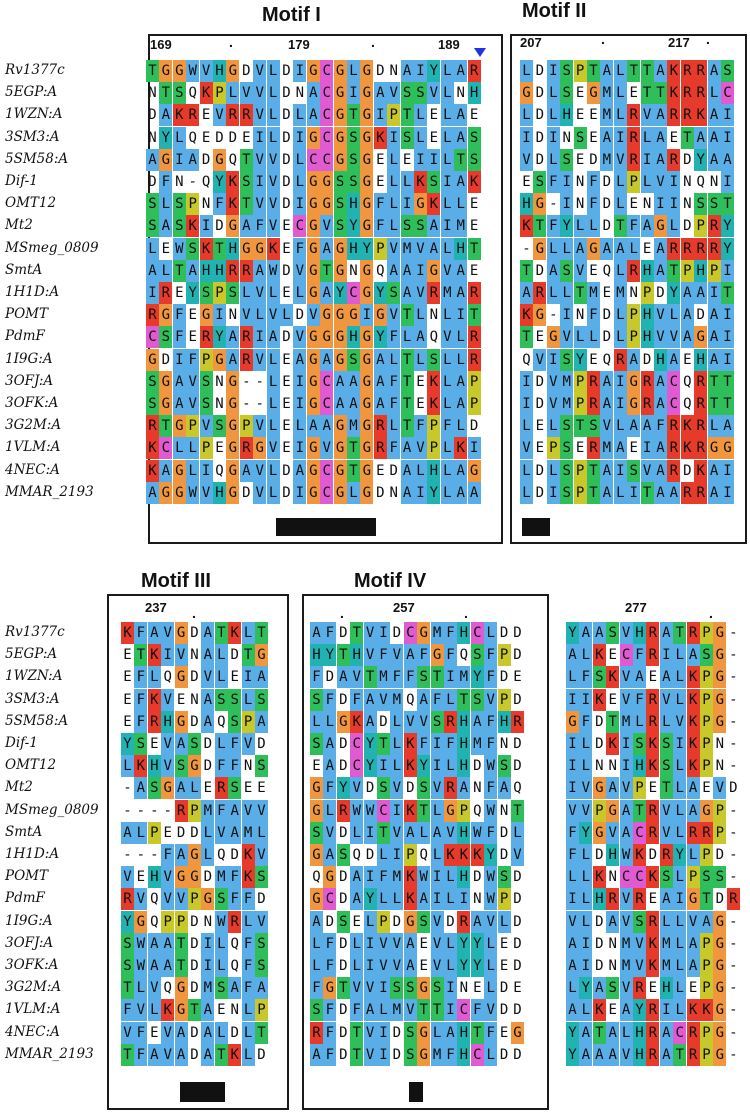 This screenshot has width=750, height=1115. What do you see at coordinates (194, 613) in the screenshot?
I see `tick-mark: .` at bounding box center [194, 613].